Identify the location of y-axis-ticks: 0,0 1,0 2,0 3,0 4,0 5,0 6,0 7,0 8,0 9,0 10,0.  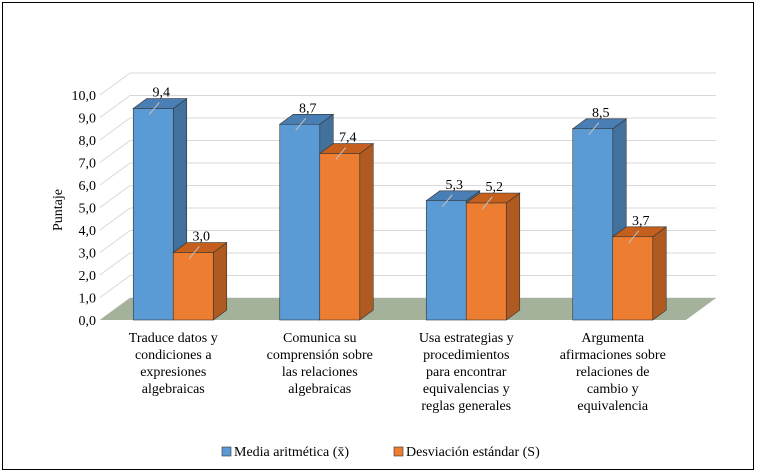
(84, 209).